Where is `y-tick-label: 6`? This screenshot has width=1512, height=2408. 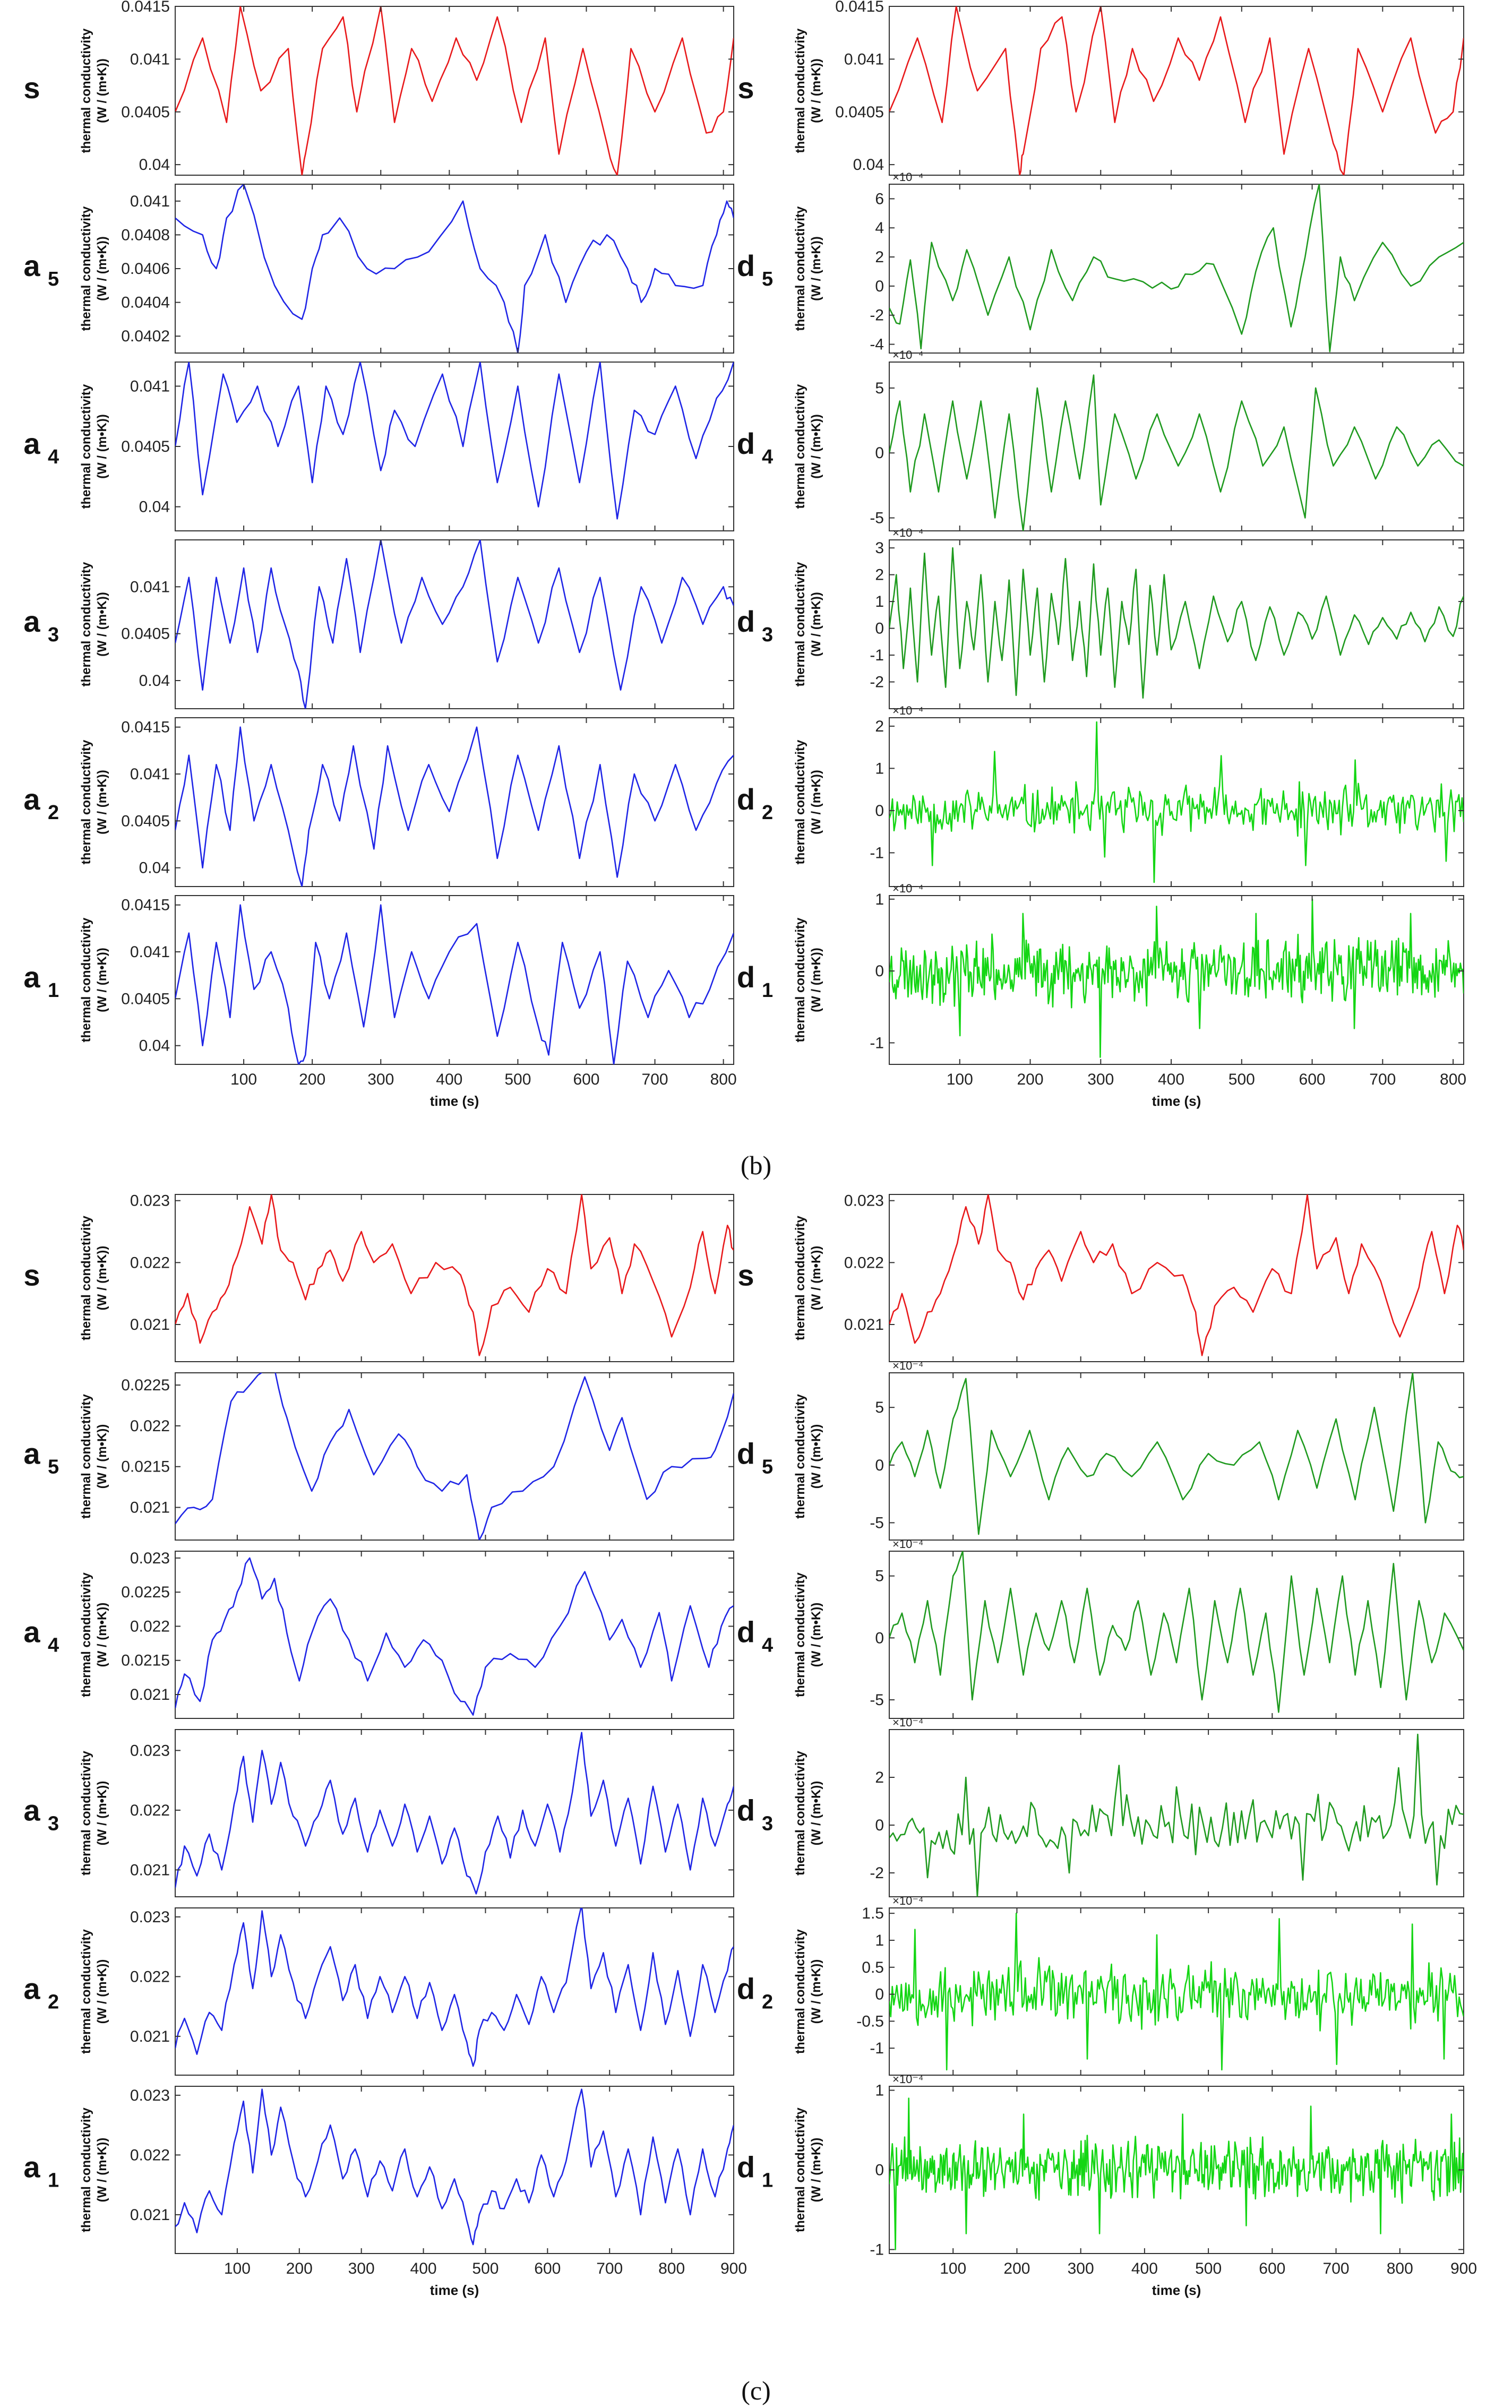
y-tick-label: 6 is located at coordinates (879, 199).